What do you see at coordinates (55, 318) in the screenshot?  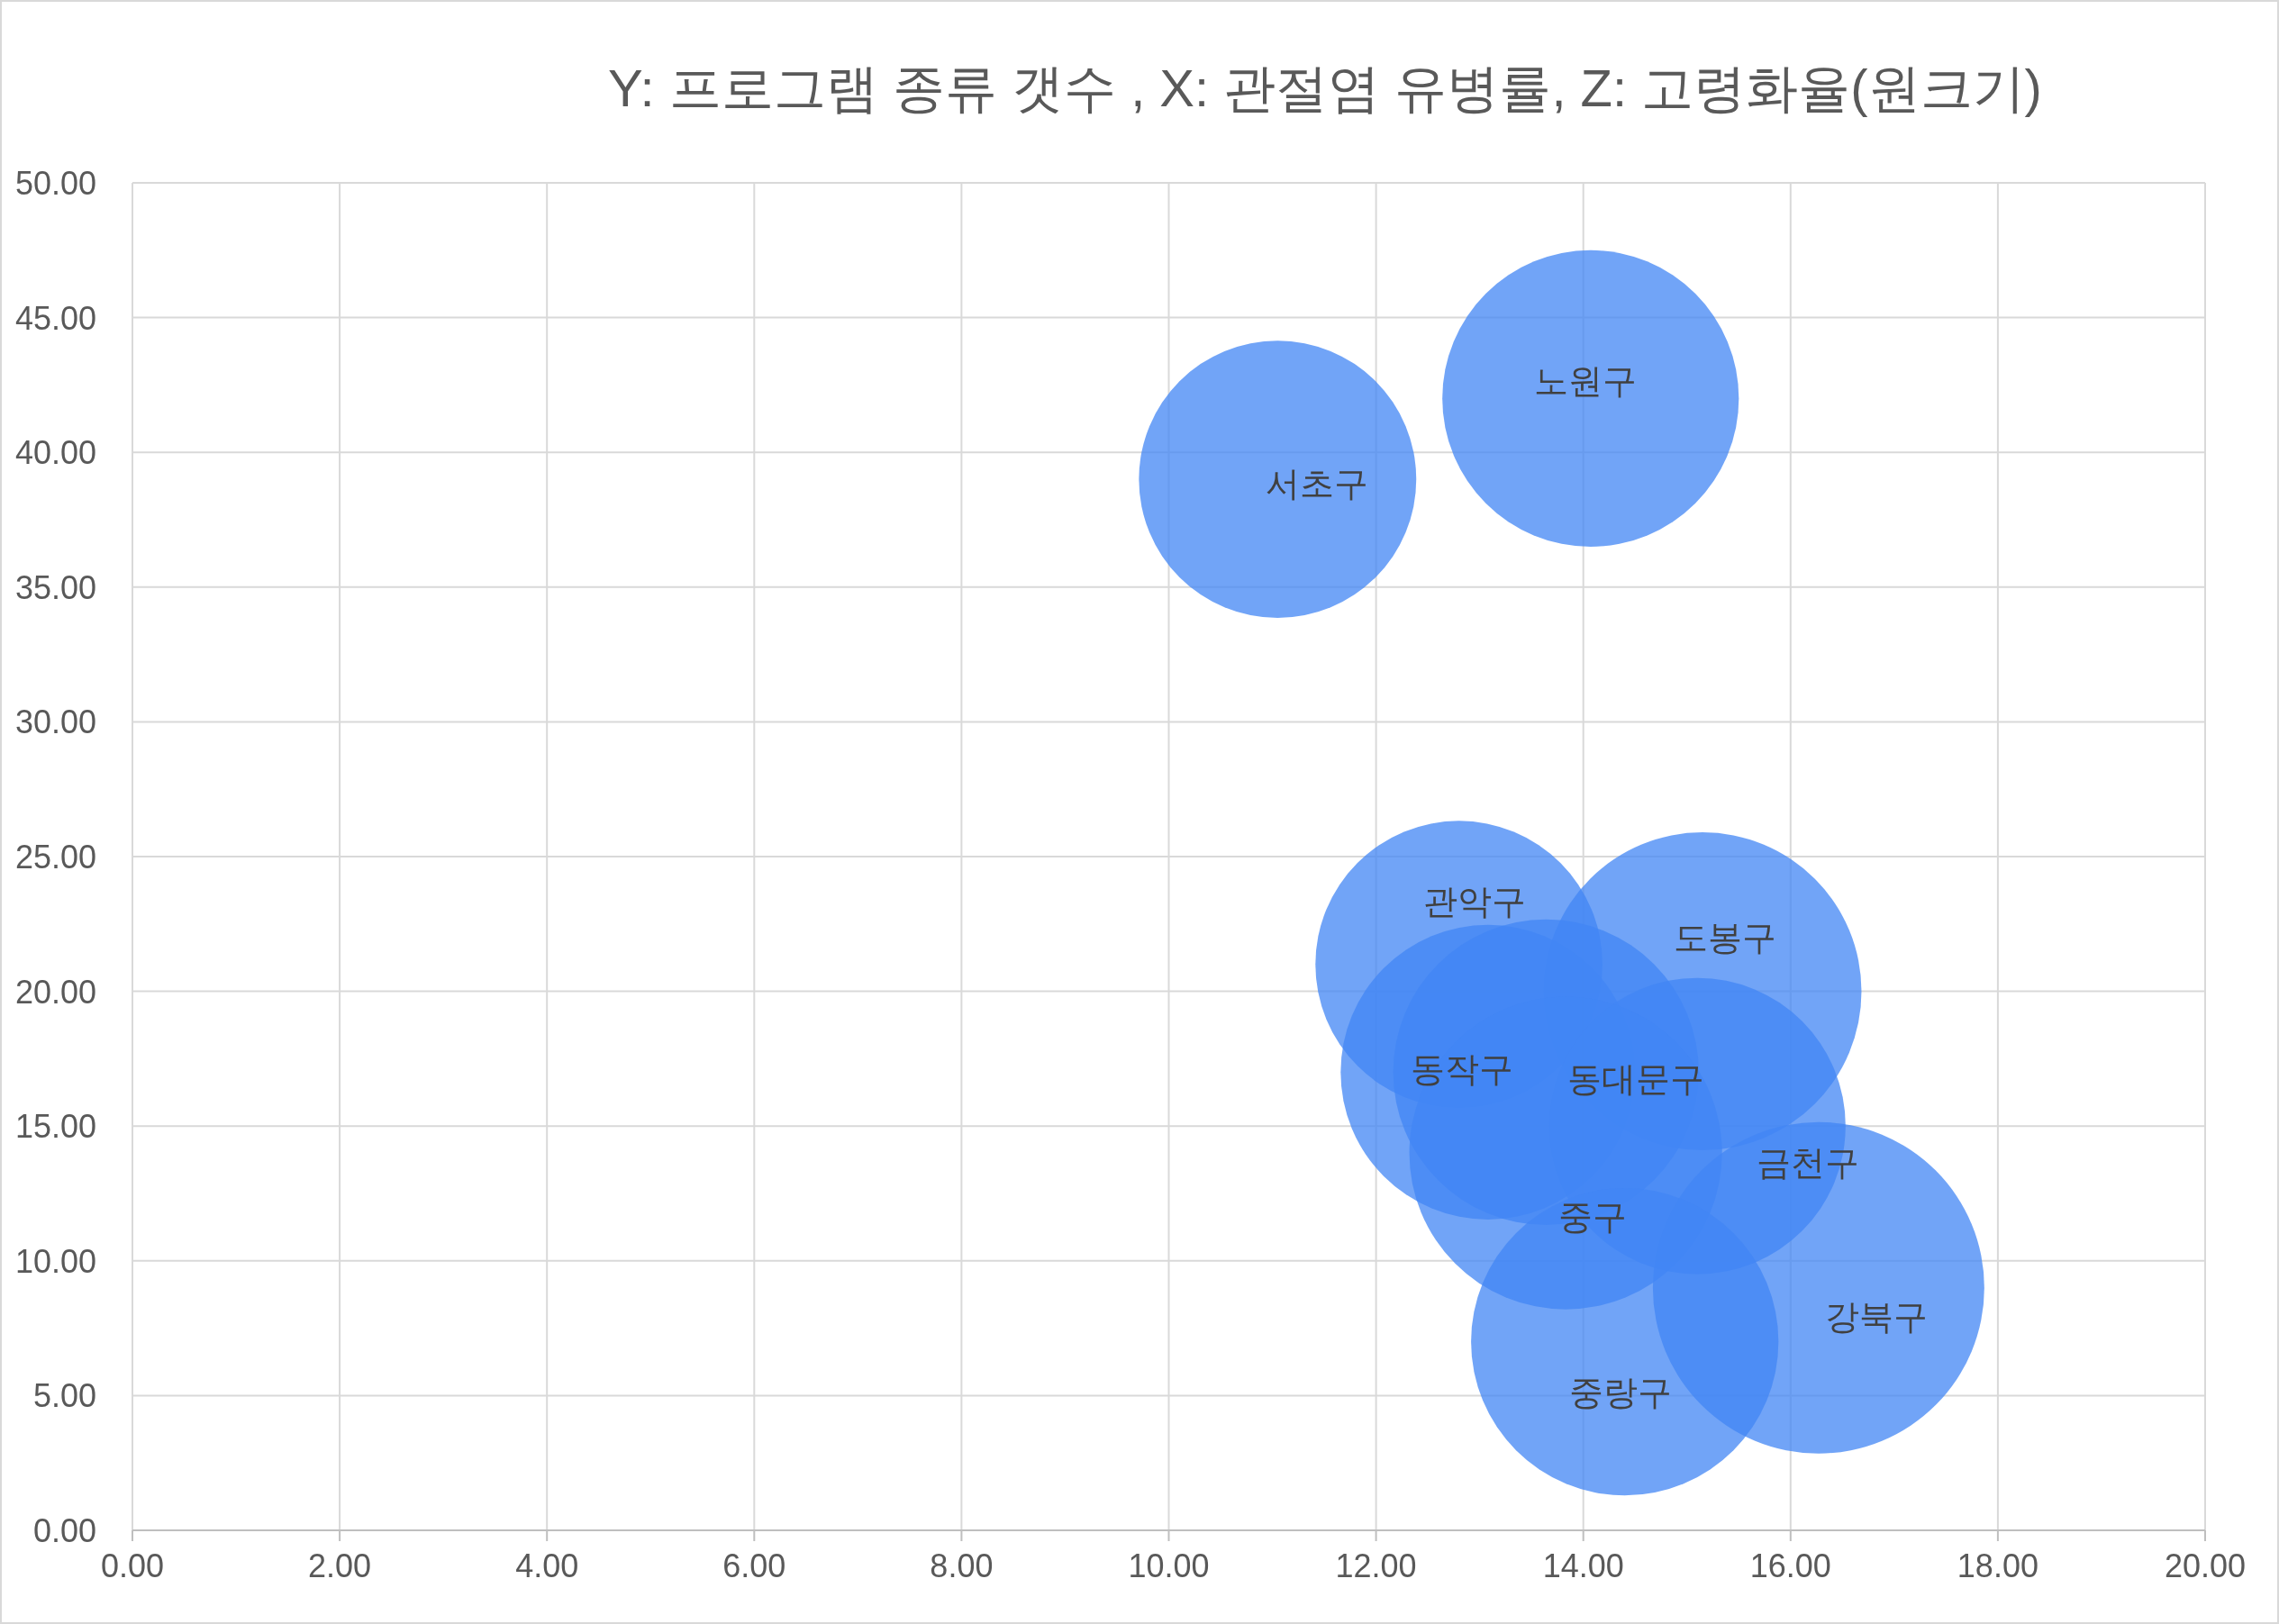 I see `y-tick-label: 45.00` at bounding box center [55, 318].